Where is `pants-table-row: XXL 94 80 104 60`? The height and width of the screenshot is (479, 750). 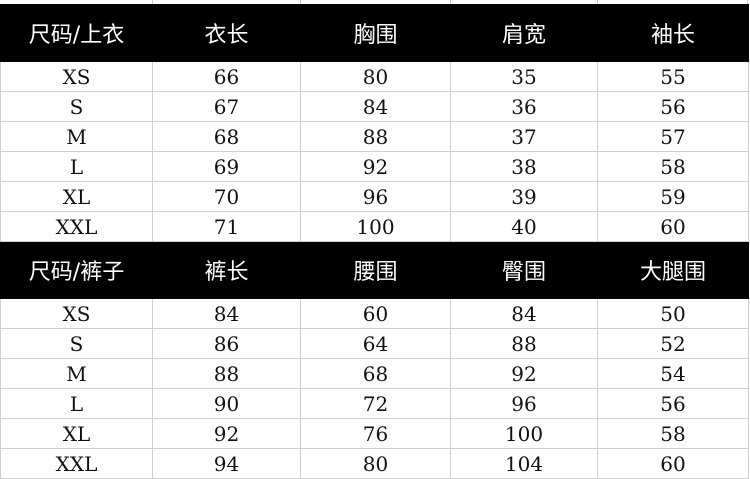 pants-table-row: XXL 94 80 104 60 is located at coordinates (374, 463).